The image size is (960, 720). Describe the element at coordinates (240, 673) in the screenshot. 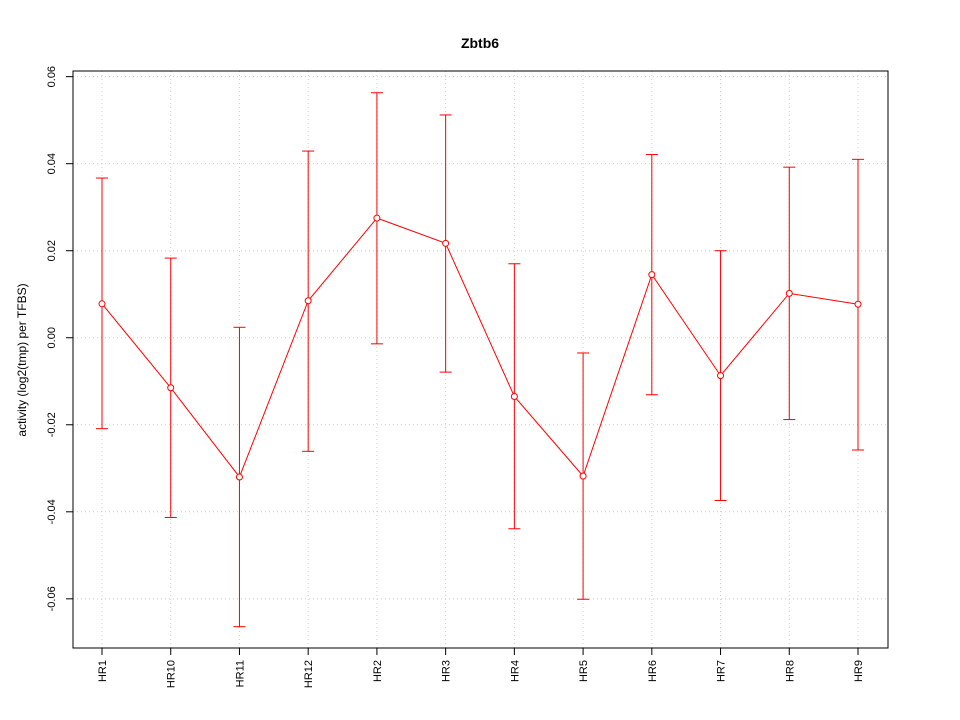

I see `x-tick-label: HR11` at that location.